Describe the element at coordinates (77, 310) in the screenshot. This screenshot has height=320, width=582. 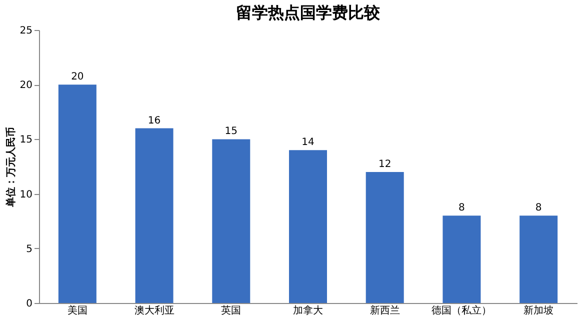
I see `x-tick-label: 美国` at that location.